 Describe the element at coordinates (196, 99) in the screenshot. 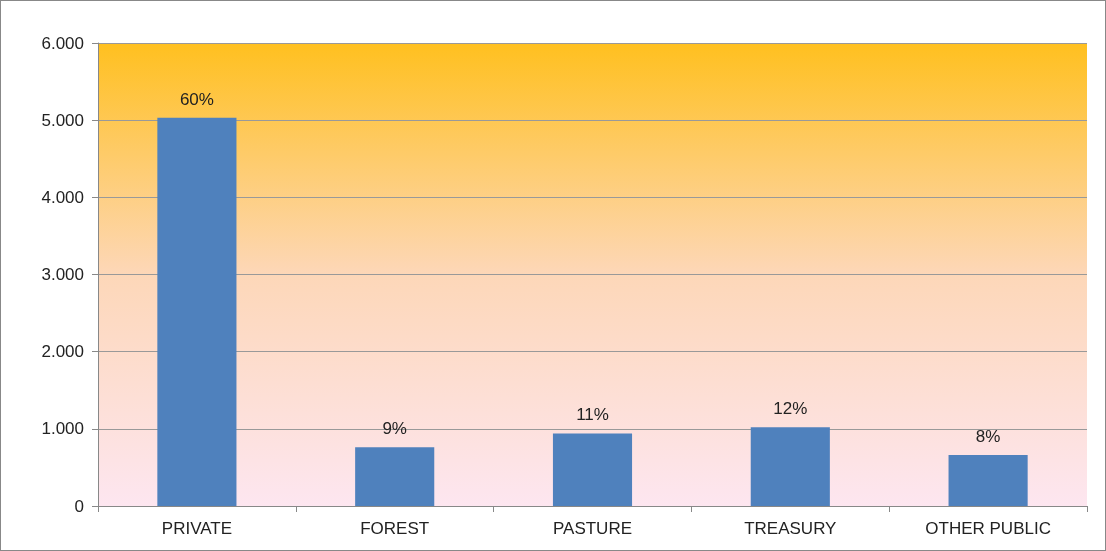

I see `annotation: 60%` at that location.